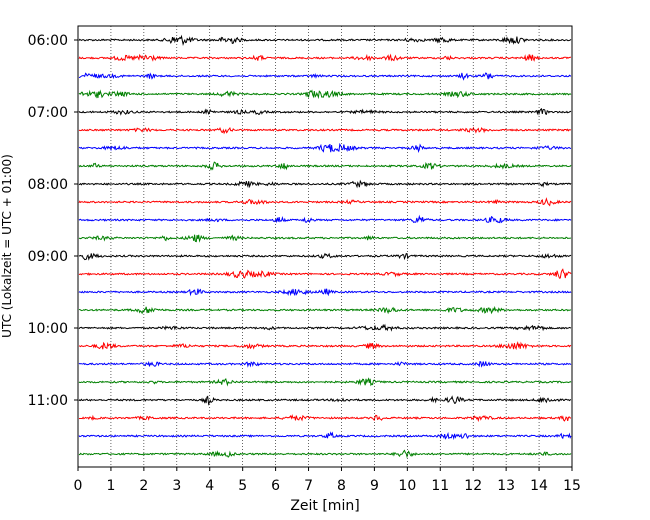 The width and height of the screenshot is (650, 520). I want to click on y-tick-label: 09:00, so click(48, 257).